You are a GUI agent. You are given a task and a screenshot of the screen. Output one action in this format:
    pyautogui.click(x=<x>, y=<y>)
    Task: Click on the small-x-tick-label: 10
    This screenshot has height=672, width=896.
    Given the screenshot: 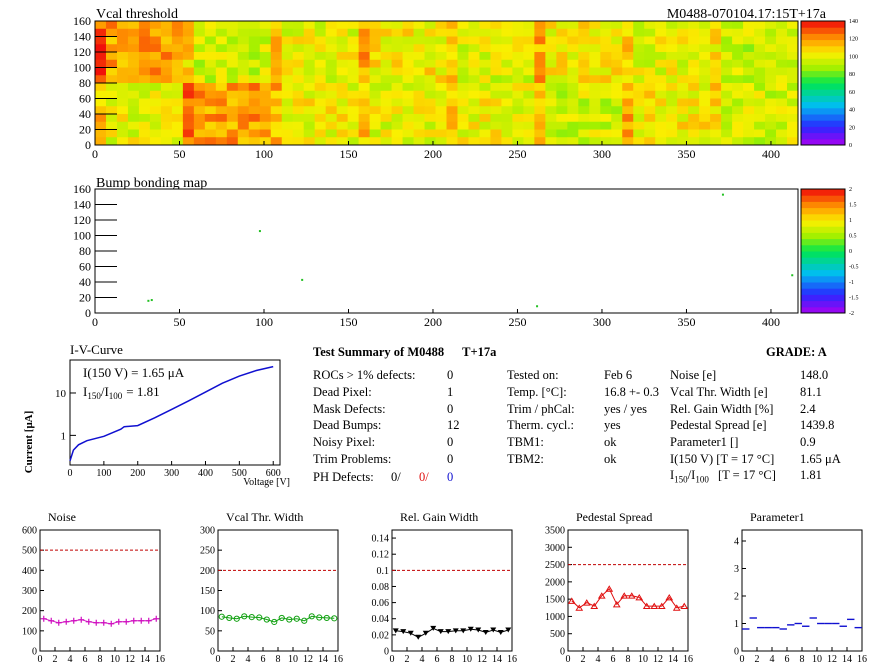 What is the action you would take?
    pyautogui.click(x=817, y=659)
    